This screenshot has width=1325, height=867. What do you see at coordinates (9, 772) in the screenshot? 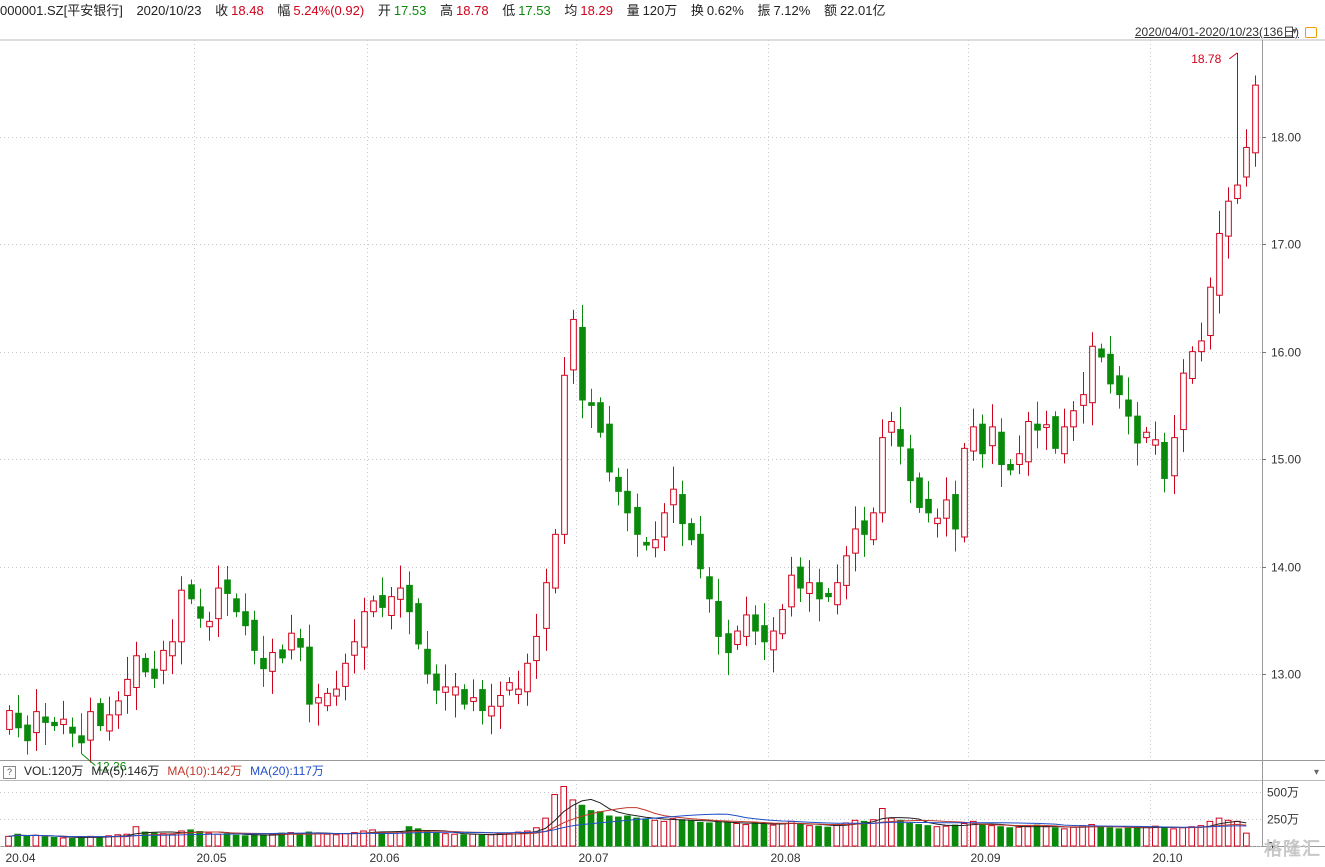
I see `help-icon: ?` at bounding box center [9, 772].